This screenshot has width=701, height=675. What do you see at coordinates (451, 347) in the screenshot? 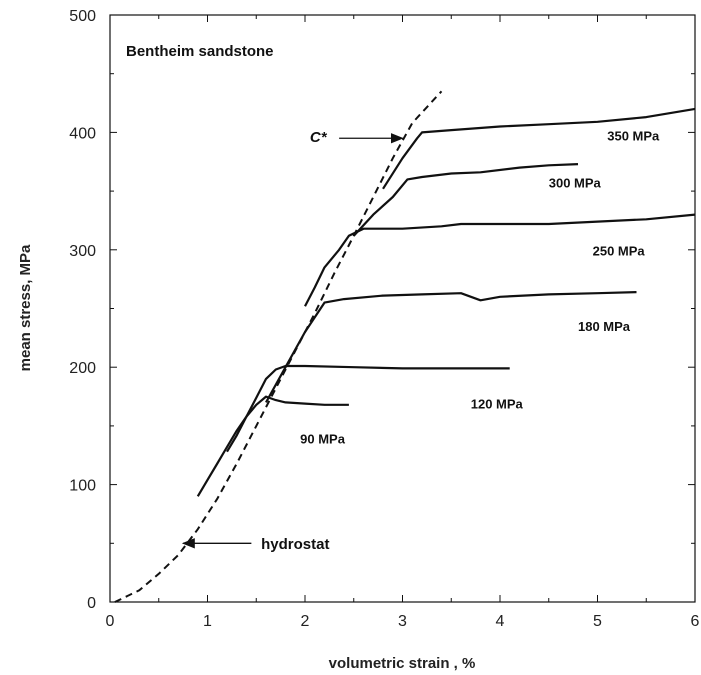
I see `series-line-180-mpa` at bounding box center [451, 347].